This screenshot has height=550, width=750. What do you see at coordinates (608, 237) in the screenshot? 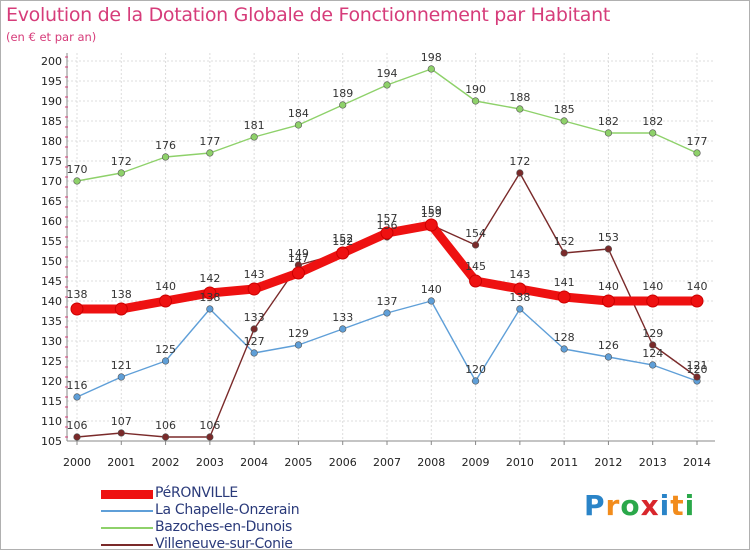
I see `data-label-villeneuve-sur-conie: 153` at bounding box center [608, 237].